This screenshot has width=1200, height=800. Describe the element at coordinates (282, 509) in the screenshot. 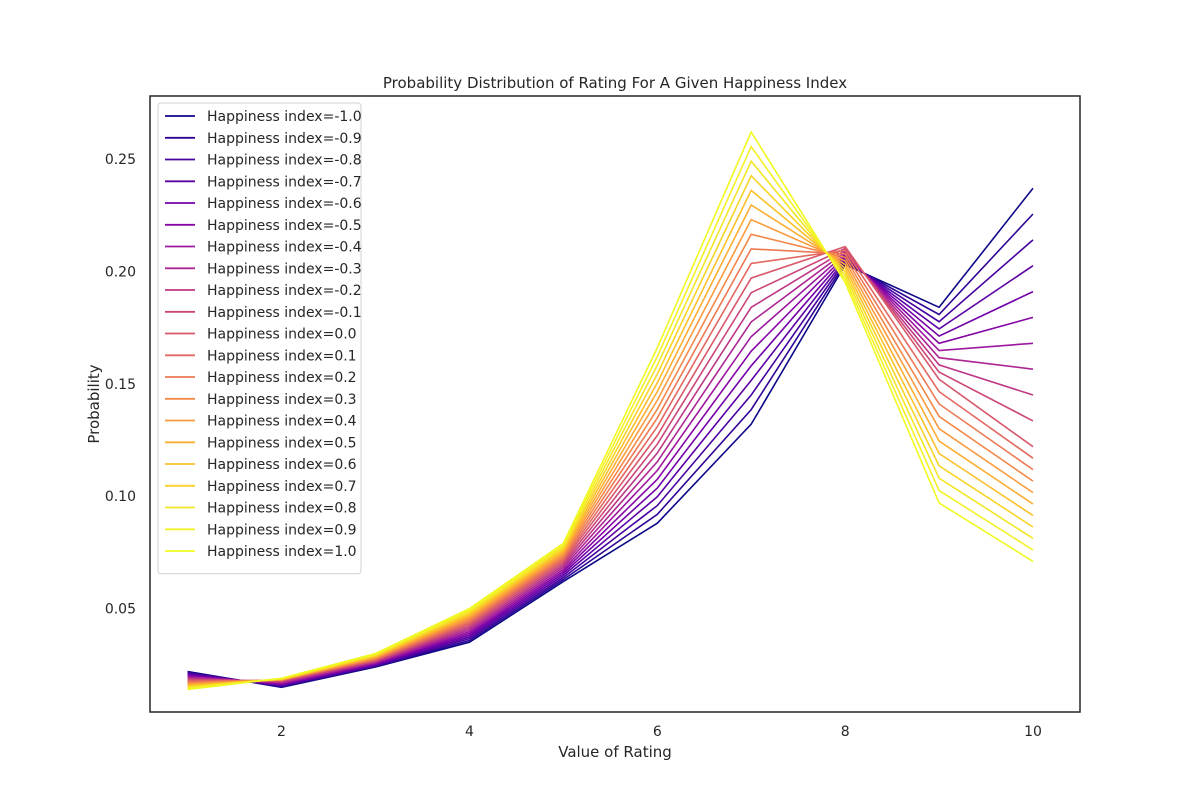

I see `legend-label: Happiness index=0.8` at that location.